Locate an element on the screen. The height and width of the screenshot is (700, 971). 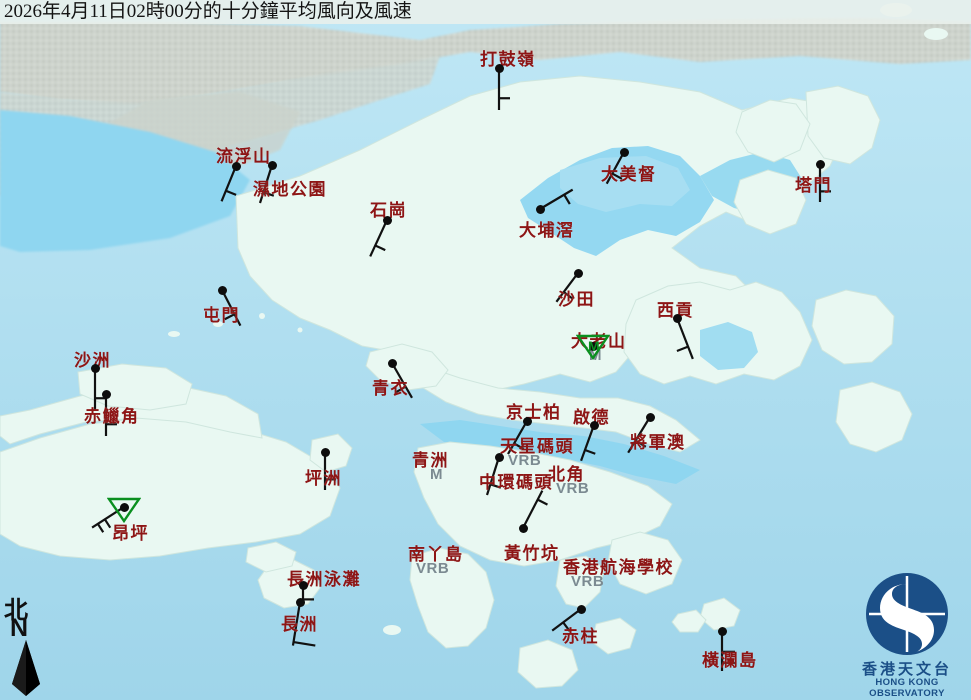
station-label: 赤柱 is located at coordinates (580, 636).